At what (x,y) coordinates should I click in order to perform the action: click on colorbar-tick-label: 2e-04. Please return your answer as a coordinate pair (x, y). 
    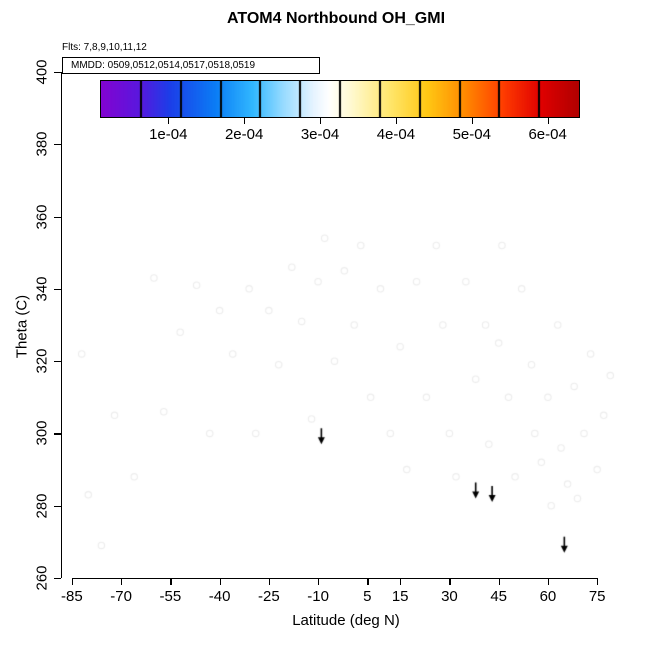
    Looking at the image, I should click on (244, 134).